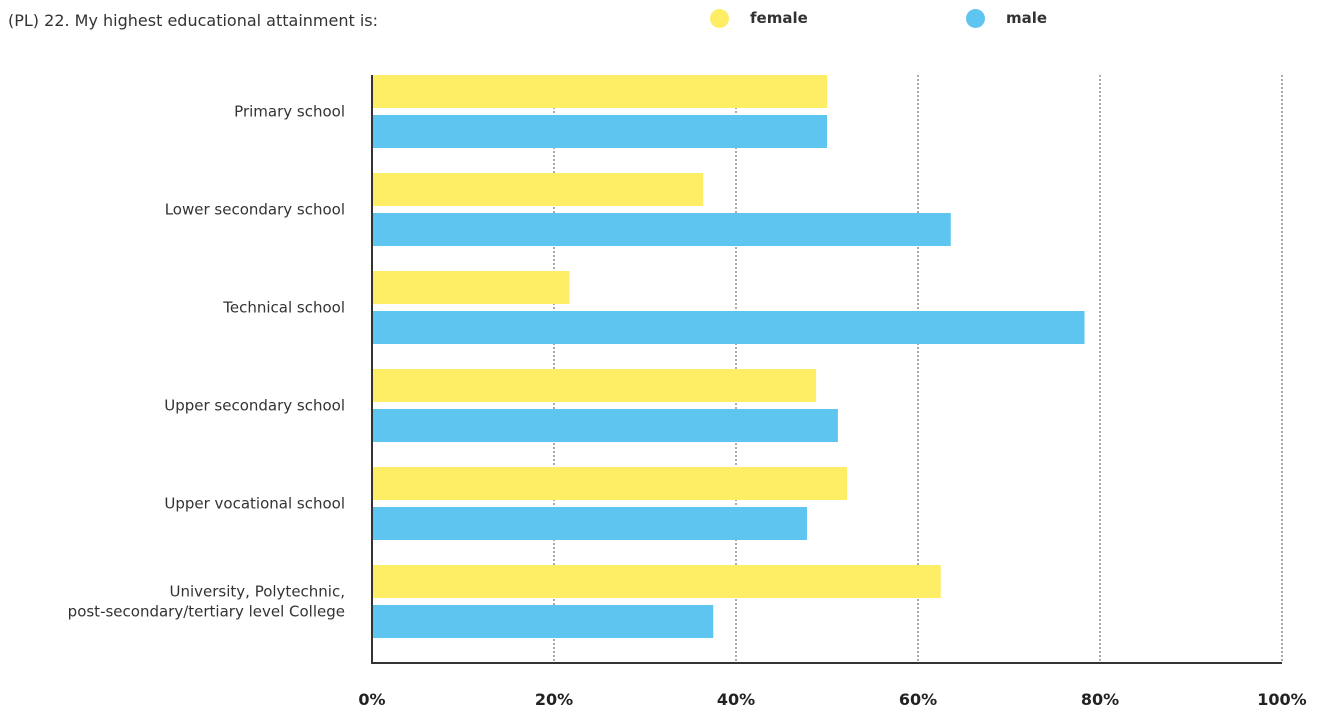 This screenshot has width=1327, height=713. What do you see at coordinates (254, 406) in the screenshot?
I see `category-label: Upper secondary school` at bounding box center [254, 406].